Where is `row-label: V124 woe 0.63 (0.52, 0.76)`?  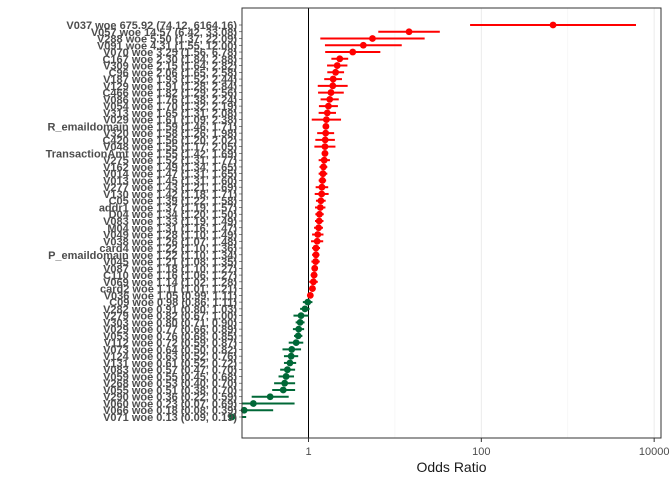 row-label: V124 woe 0.63 (0.52, 0.76) is located at coordinates (170, 357).